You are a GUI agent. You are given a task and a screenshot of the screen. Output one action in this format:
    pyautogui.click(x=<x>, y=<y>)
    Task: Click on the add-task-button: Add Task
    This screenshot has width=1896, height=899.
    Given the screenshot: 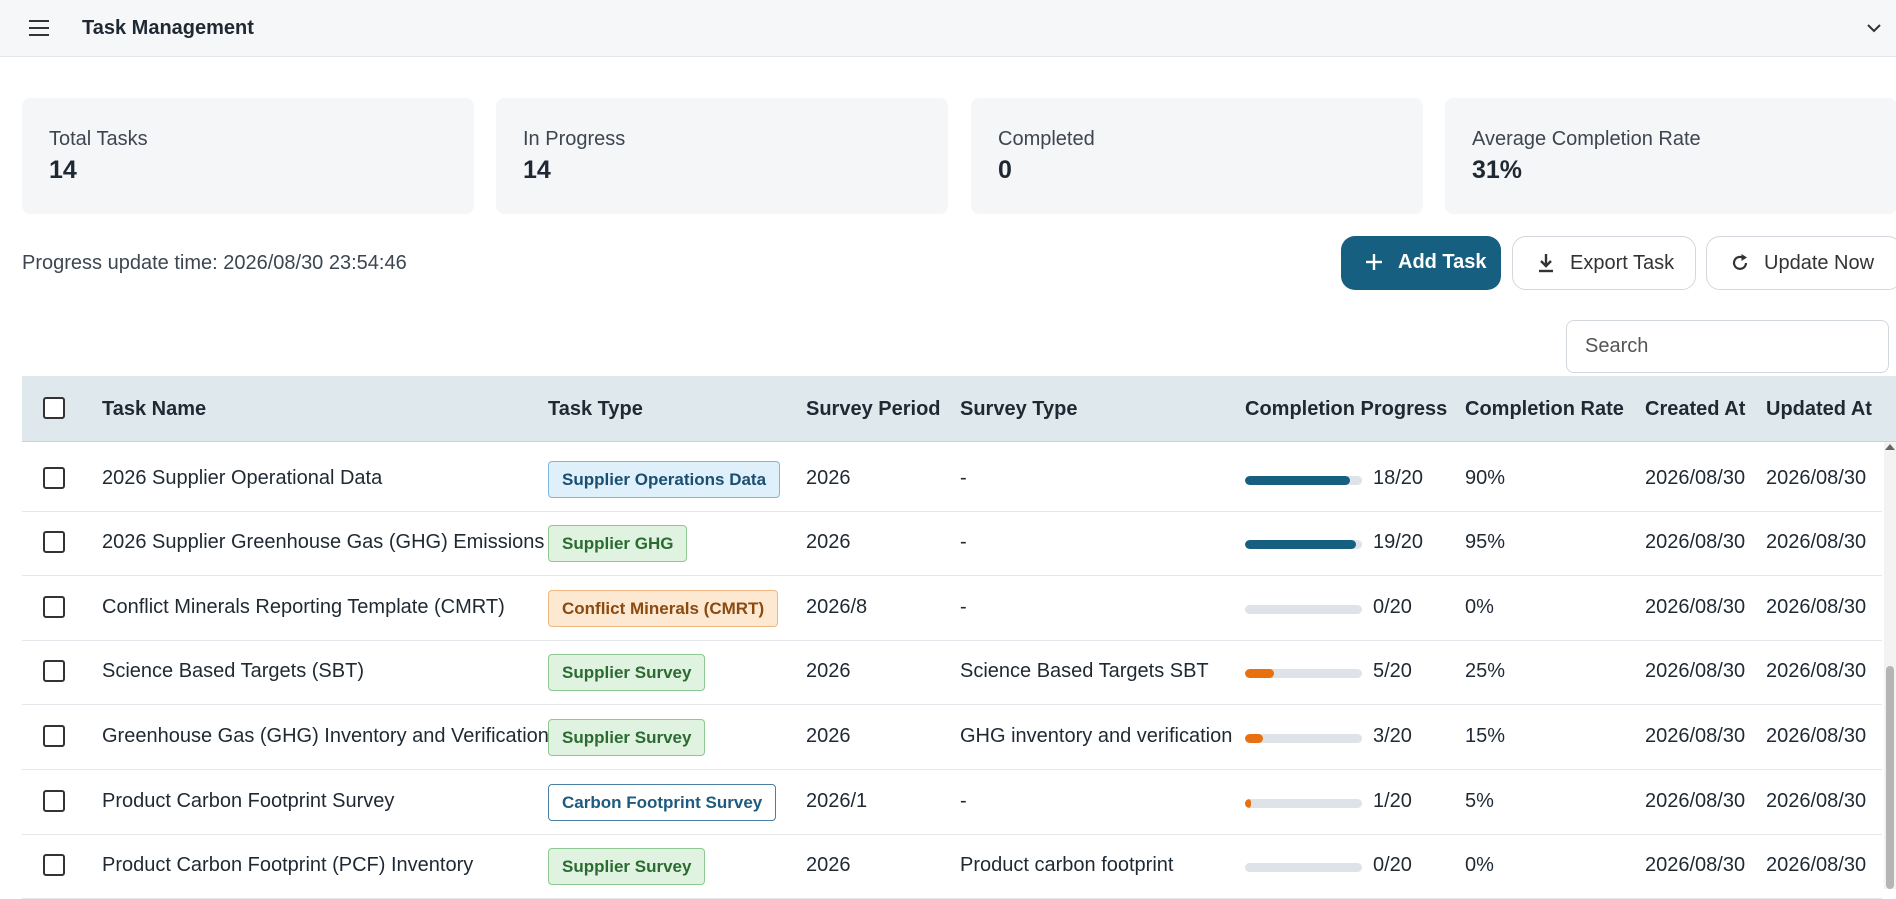 What is the action you would take?
    pyautogui.click(x=1421, y=263)
    